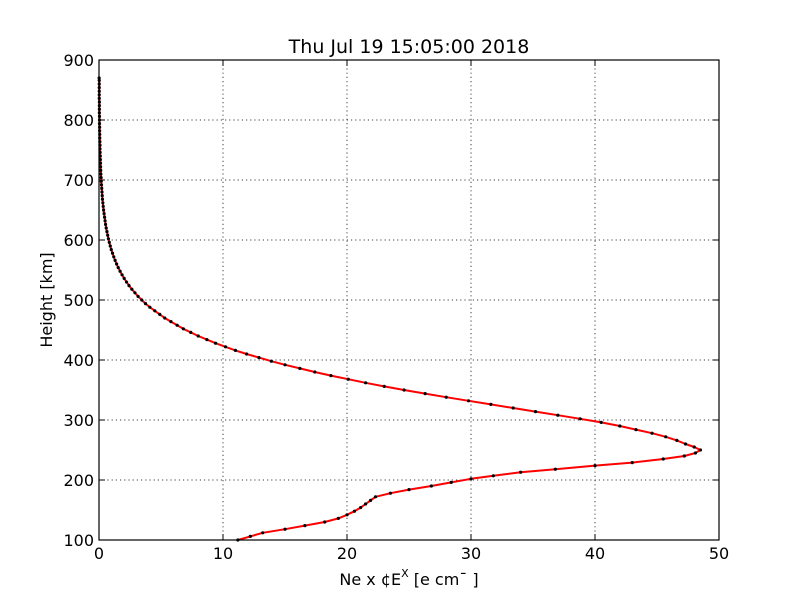 The width and height of the screenshot is (800, 600). I want to click on y-axis-label: Height [km], so click(46, 299).